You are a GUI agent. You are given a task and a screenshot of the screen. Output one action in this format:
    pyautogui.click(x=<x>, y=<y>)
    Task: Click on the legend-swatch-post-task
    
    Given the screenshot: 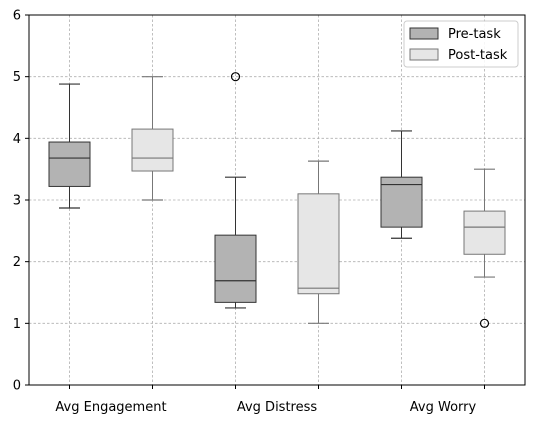 What is the action you would take?
    pyautogui.click(x=424, y=54)
    